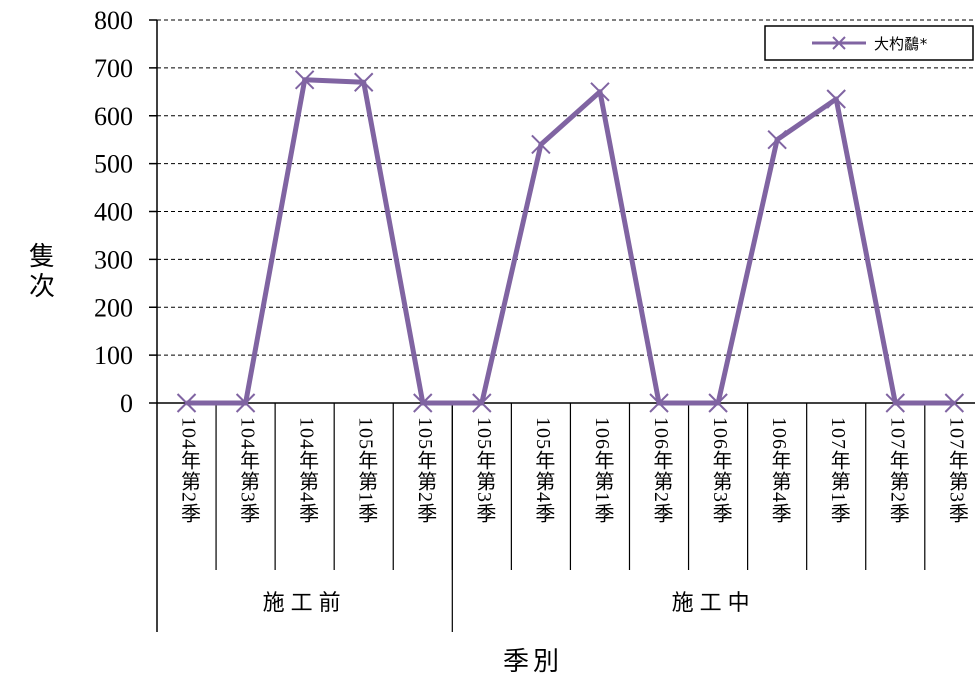  I want to click on category-label: 107年第3季, so click(956, 470).